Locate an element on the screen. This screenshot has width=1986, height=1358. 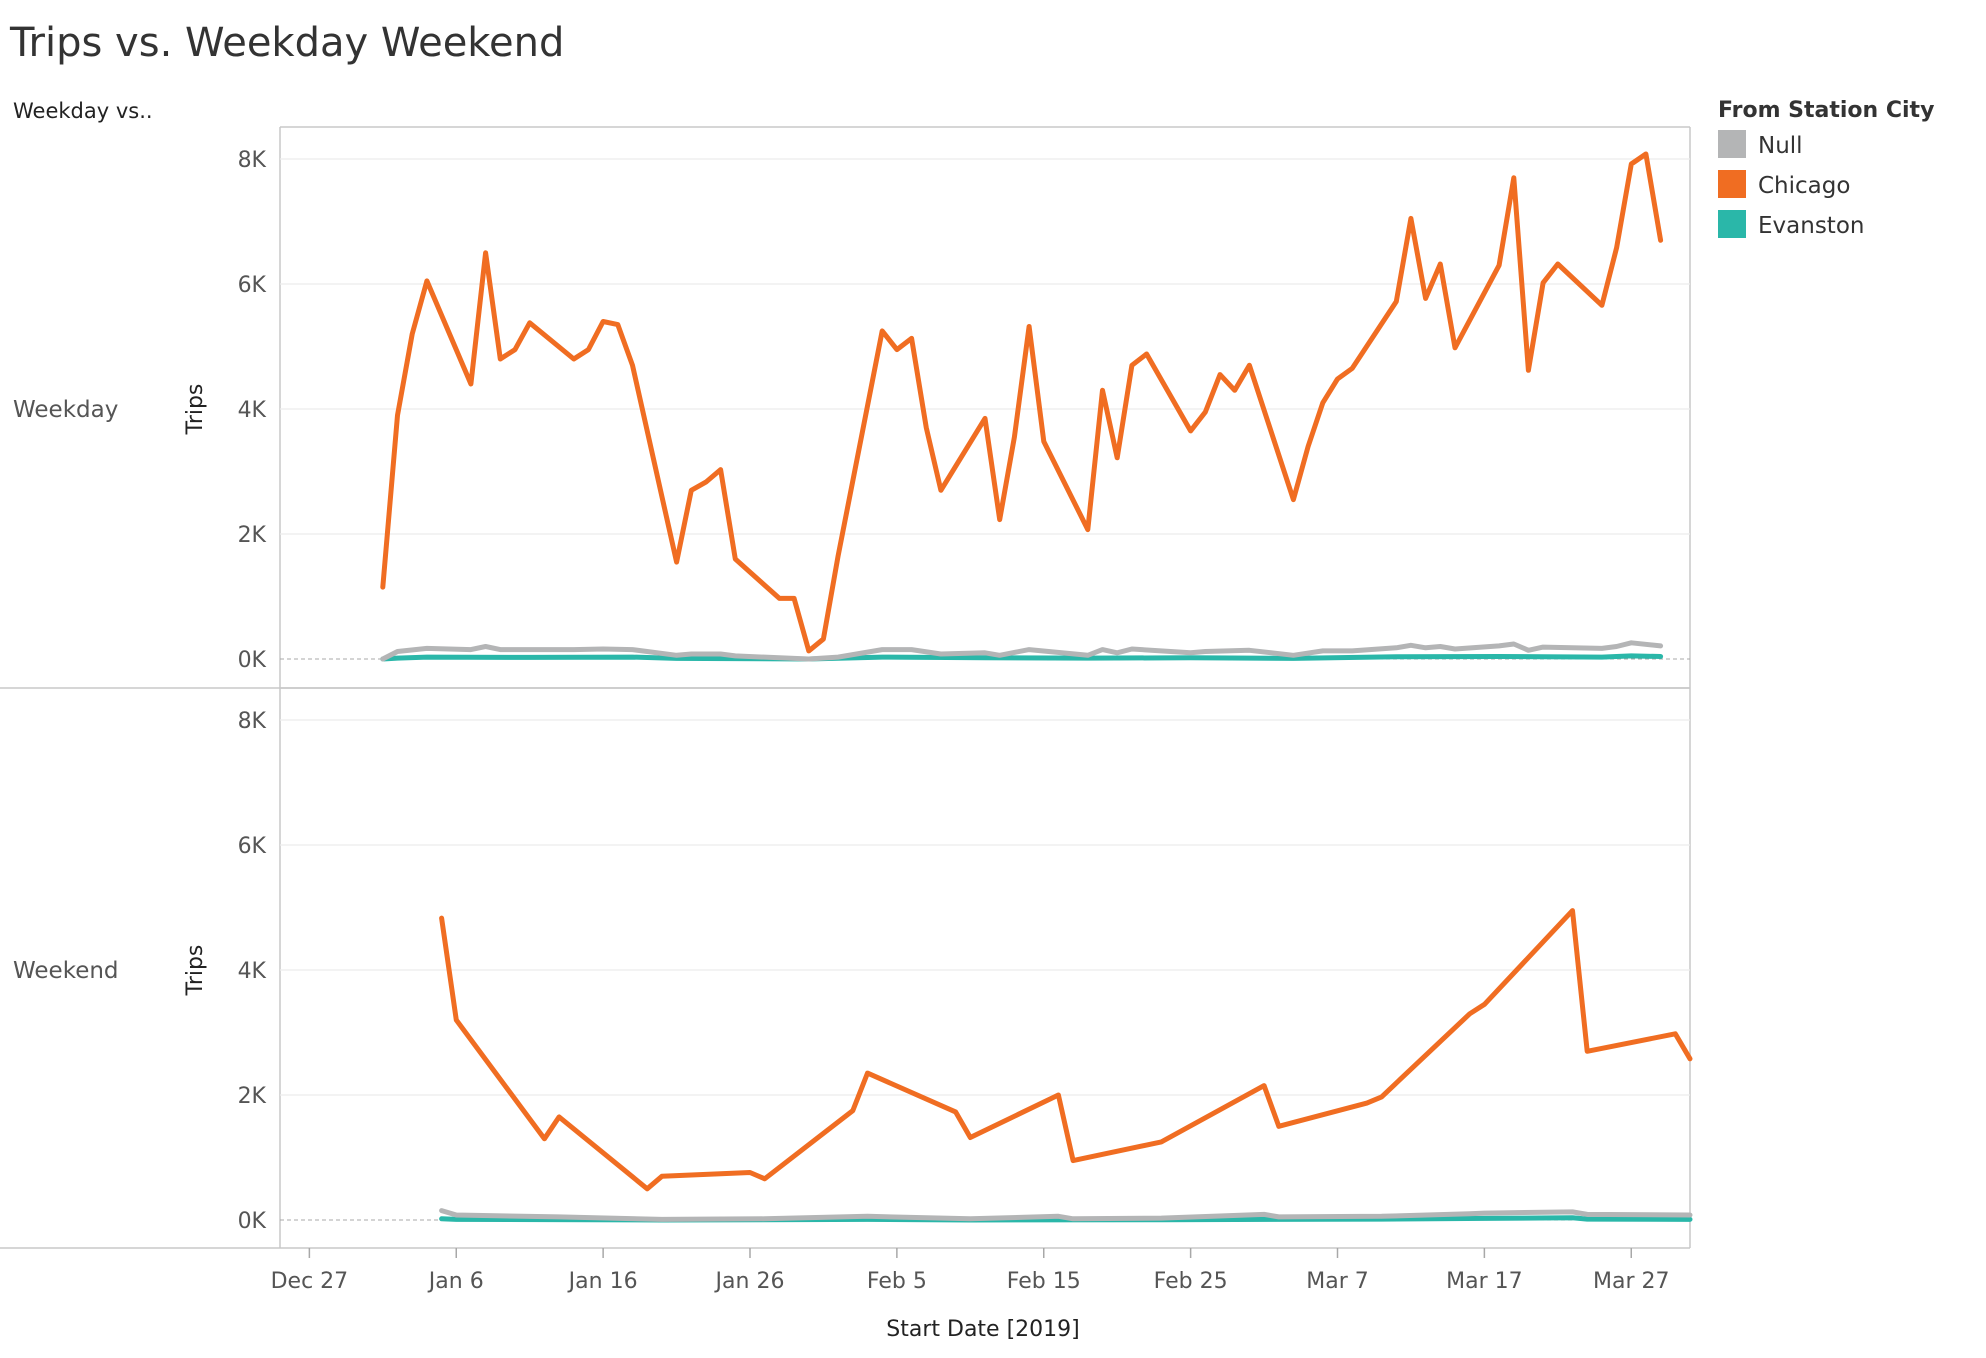
legend-label: Chicago is located at coordinates (1804, 186).